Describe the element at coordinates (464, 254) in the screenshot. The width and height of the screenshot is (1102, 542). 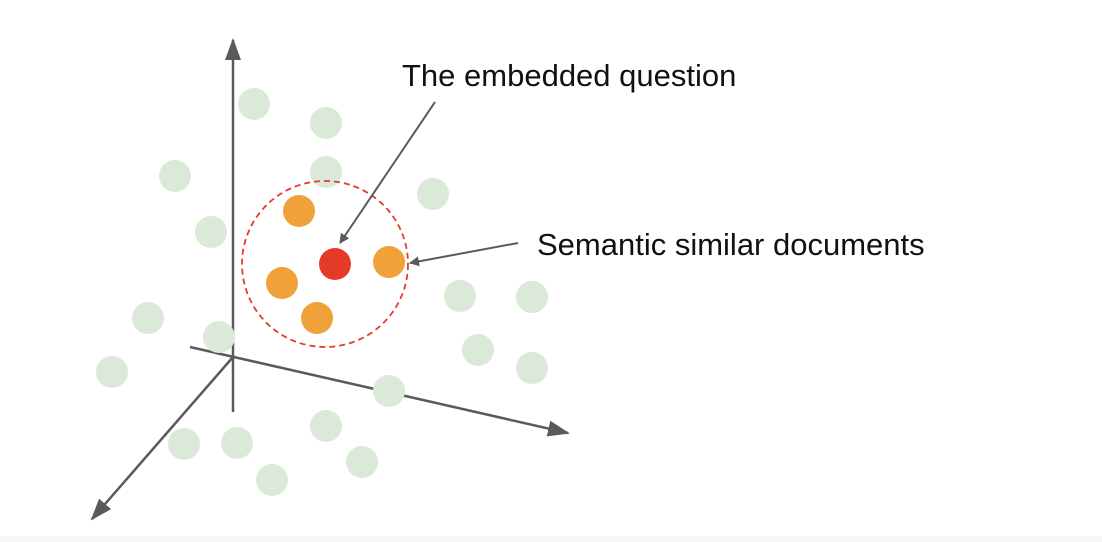
I see `similar-documents-arrow` at that location.